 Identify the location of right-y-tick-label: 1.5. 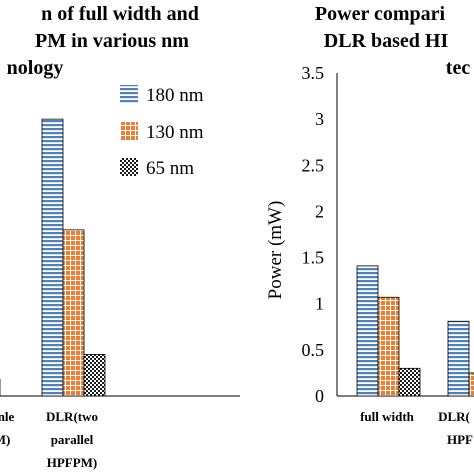
(313, 258).